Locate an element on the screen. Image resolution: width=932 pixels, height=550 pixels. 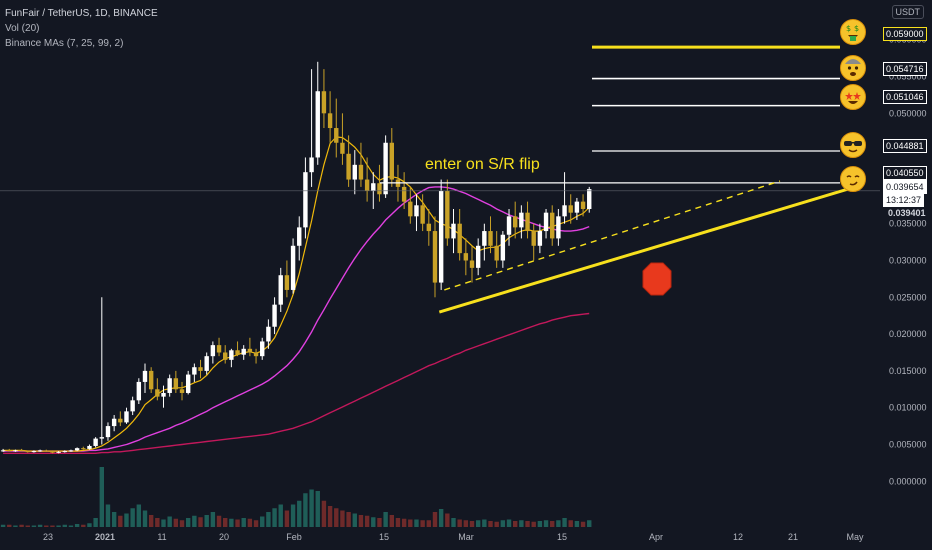
support-trendline is located at coordinates (649, 248).